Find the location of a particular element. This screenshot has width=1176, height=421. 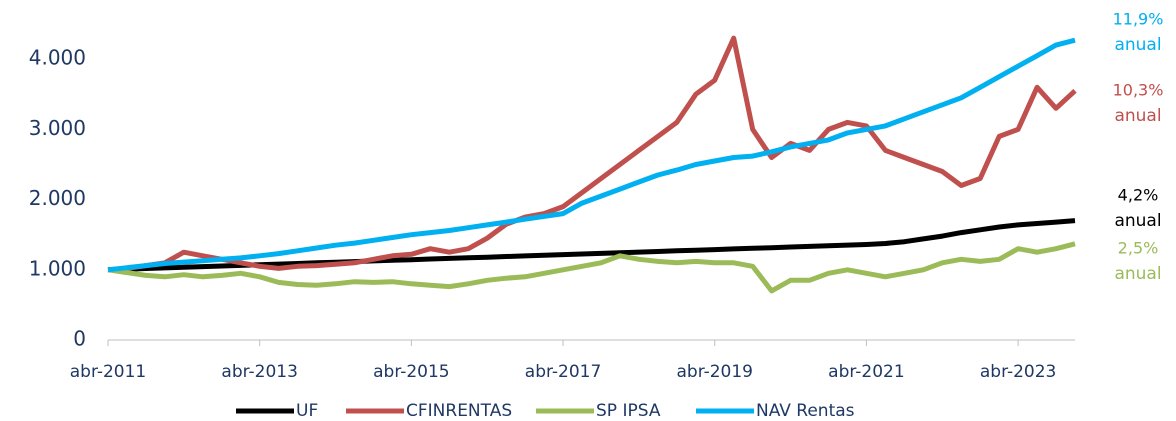

x-tick-label: abr-2017 is located at coordinates (563, 372).